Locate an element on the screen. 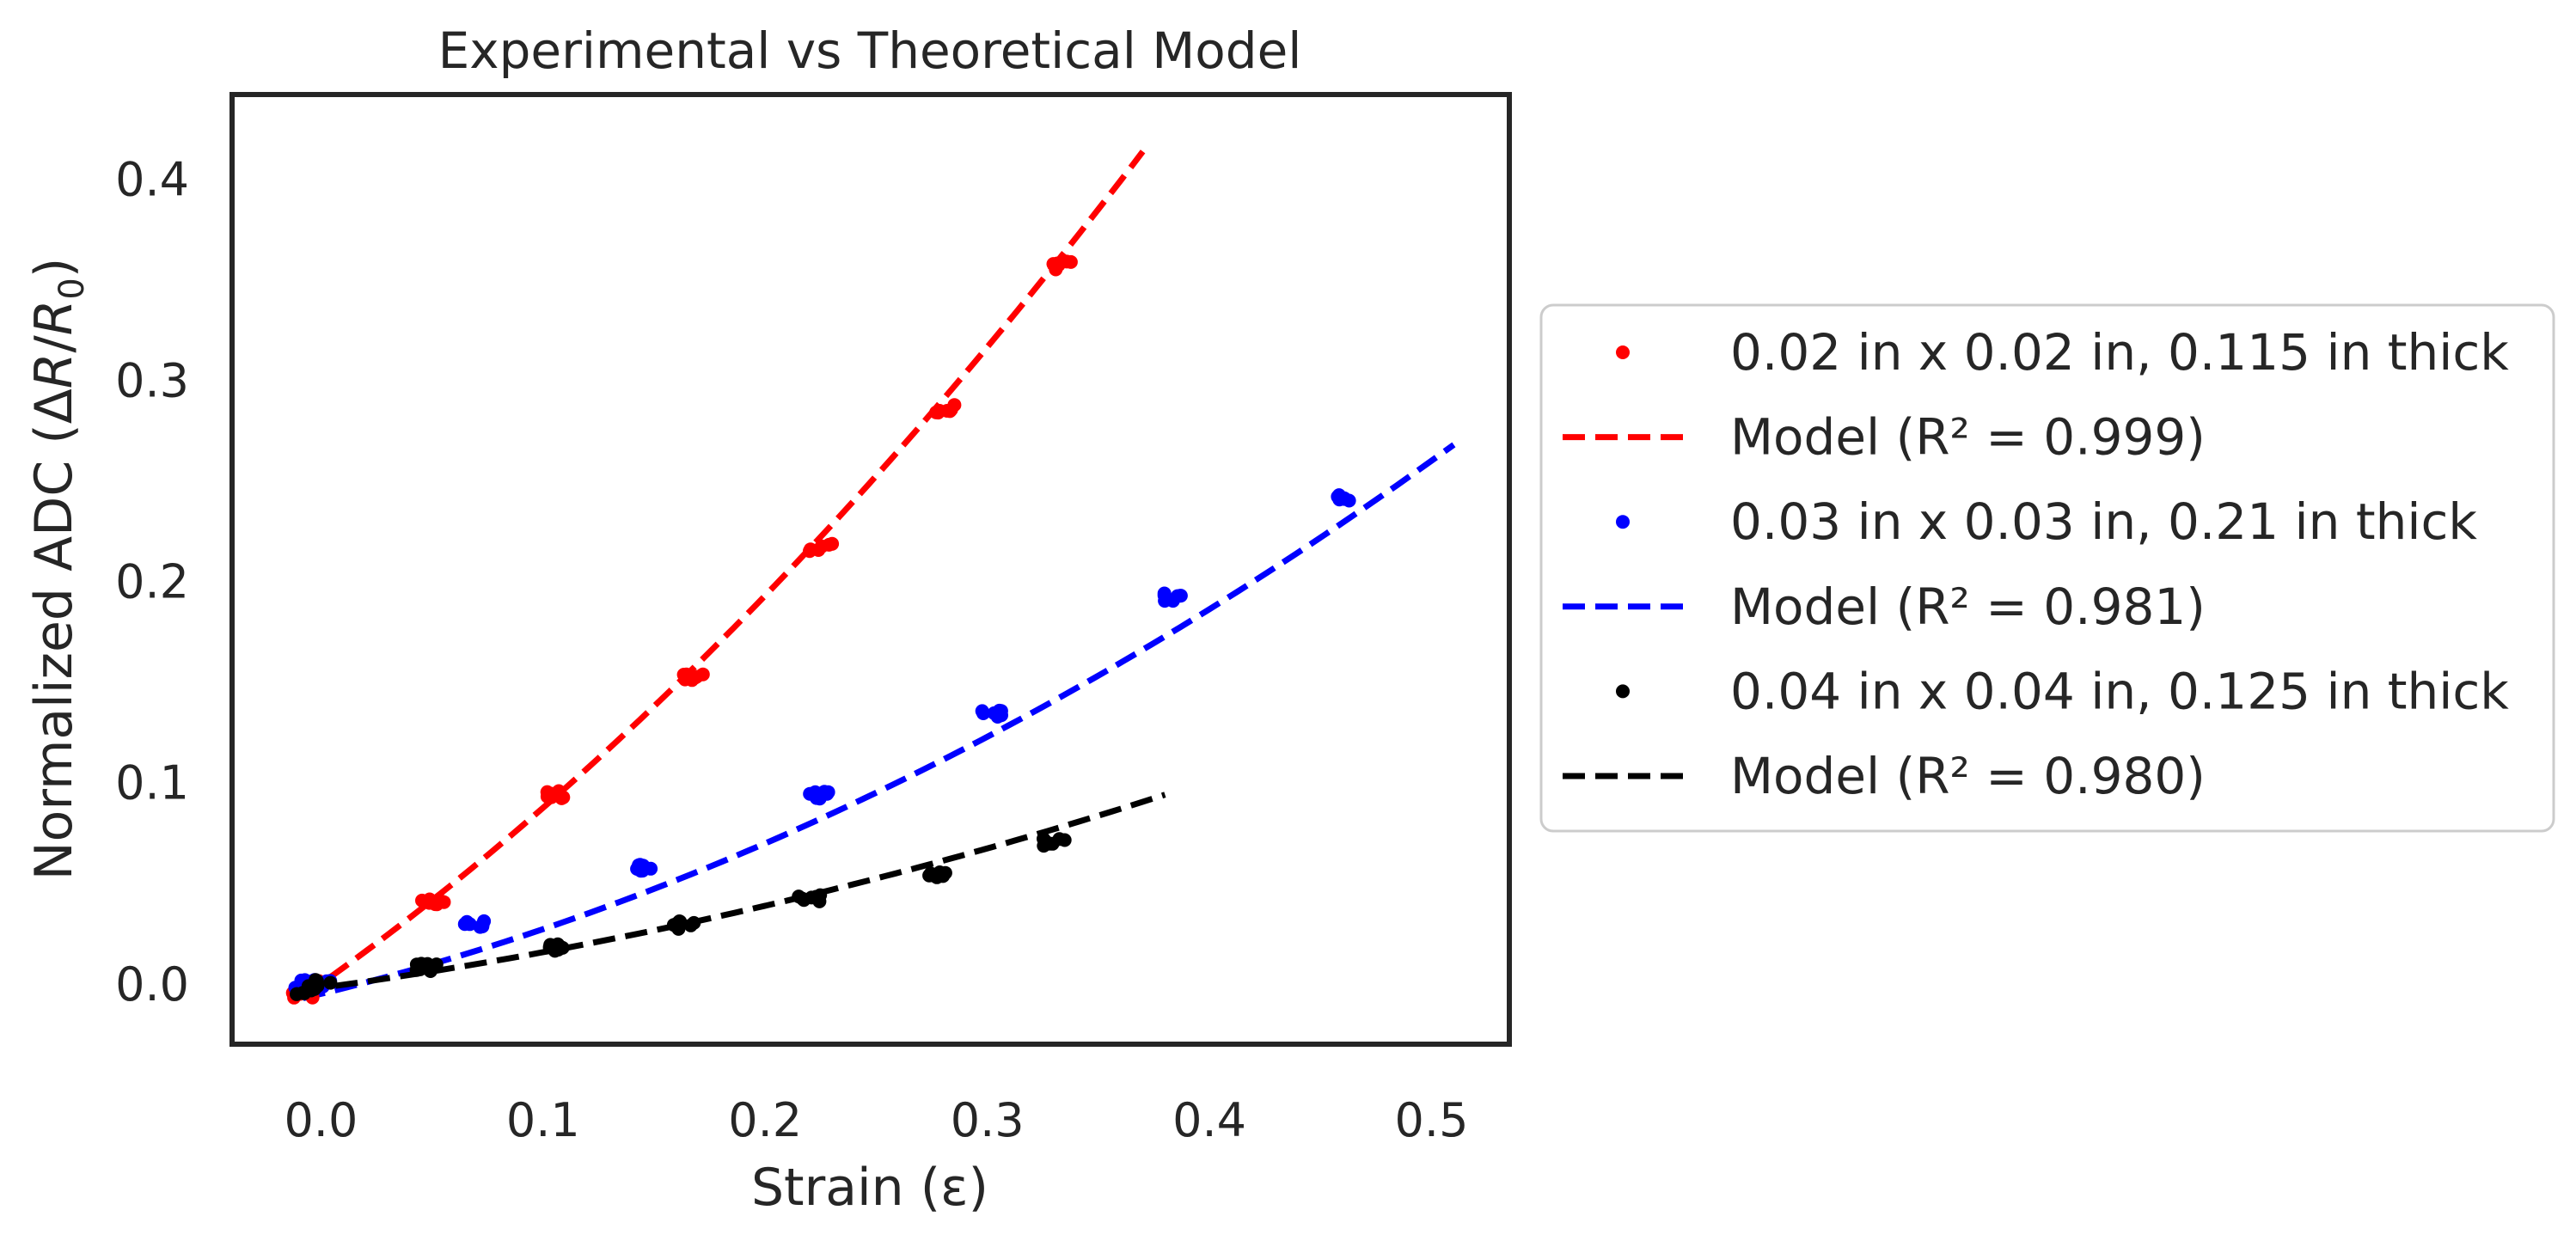  y-tick-label: 0.4 is located at coordinates (152, 179).